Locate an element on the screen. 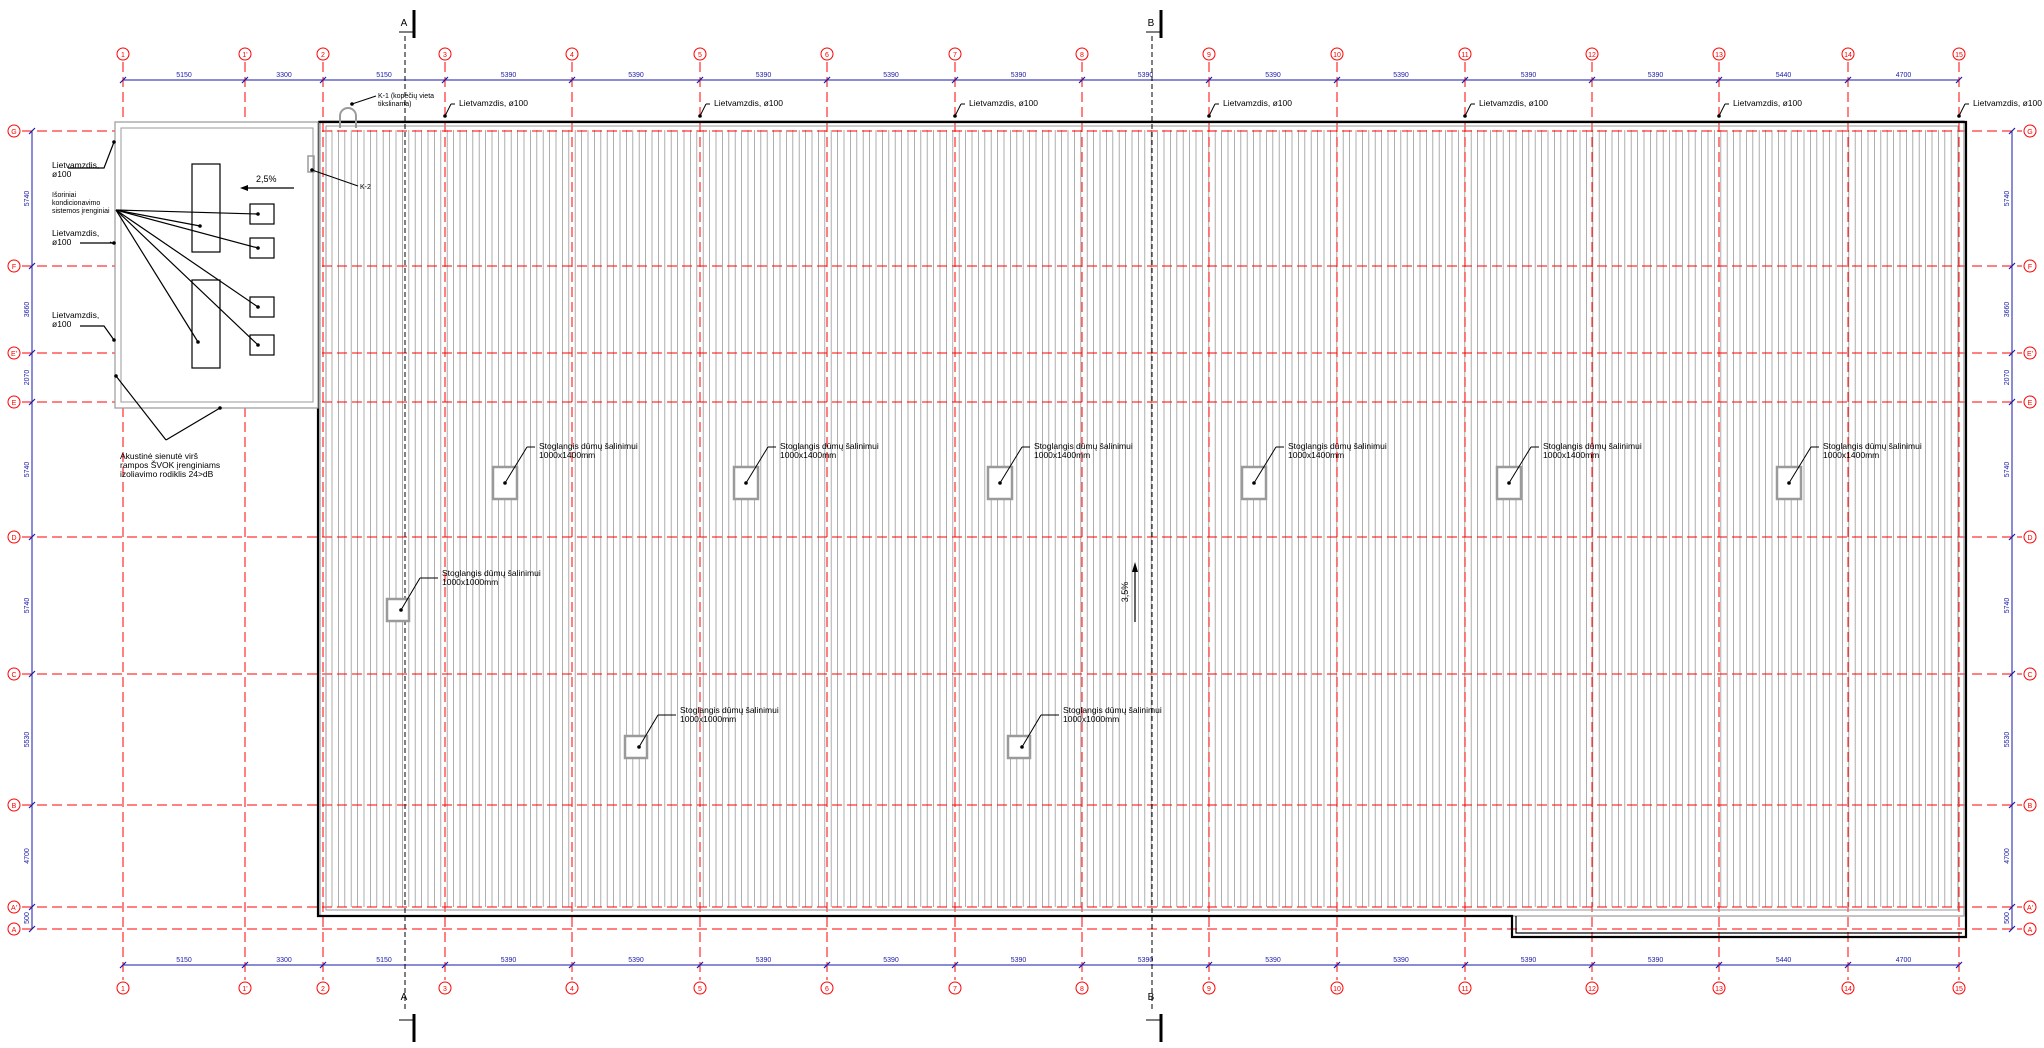 The height and width of the screenshot is (1048, 2044). grid-bubble-top-8-label: 8 is located at coordinates (1082, 55).